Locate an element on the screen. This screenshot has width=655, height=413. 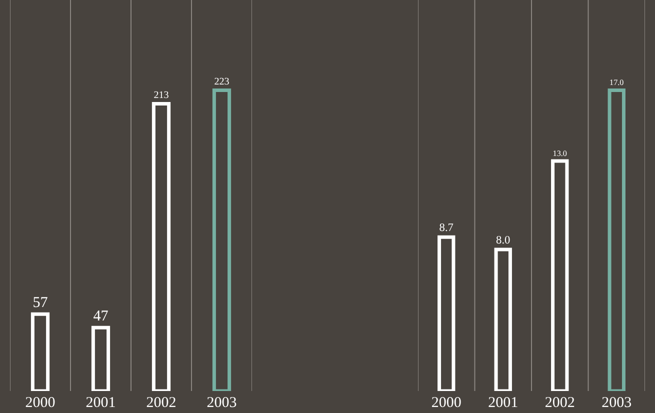
data-label: 8.7 is located at coordinates (446, 228).